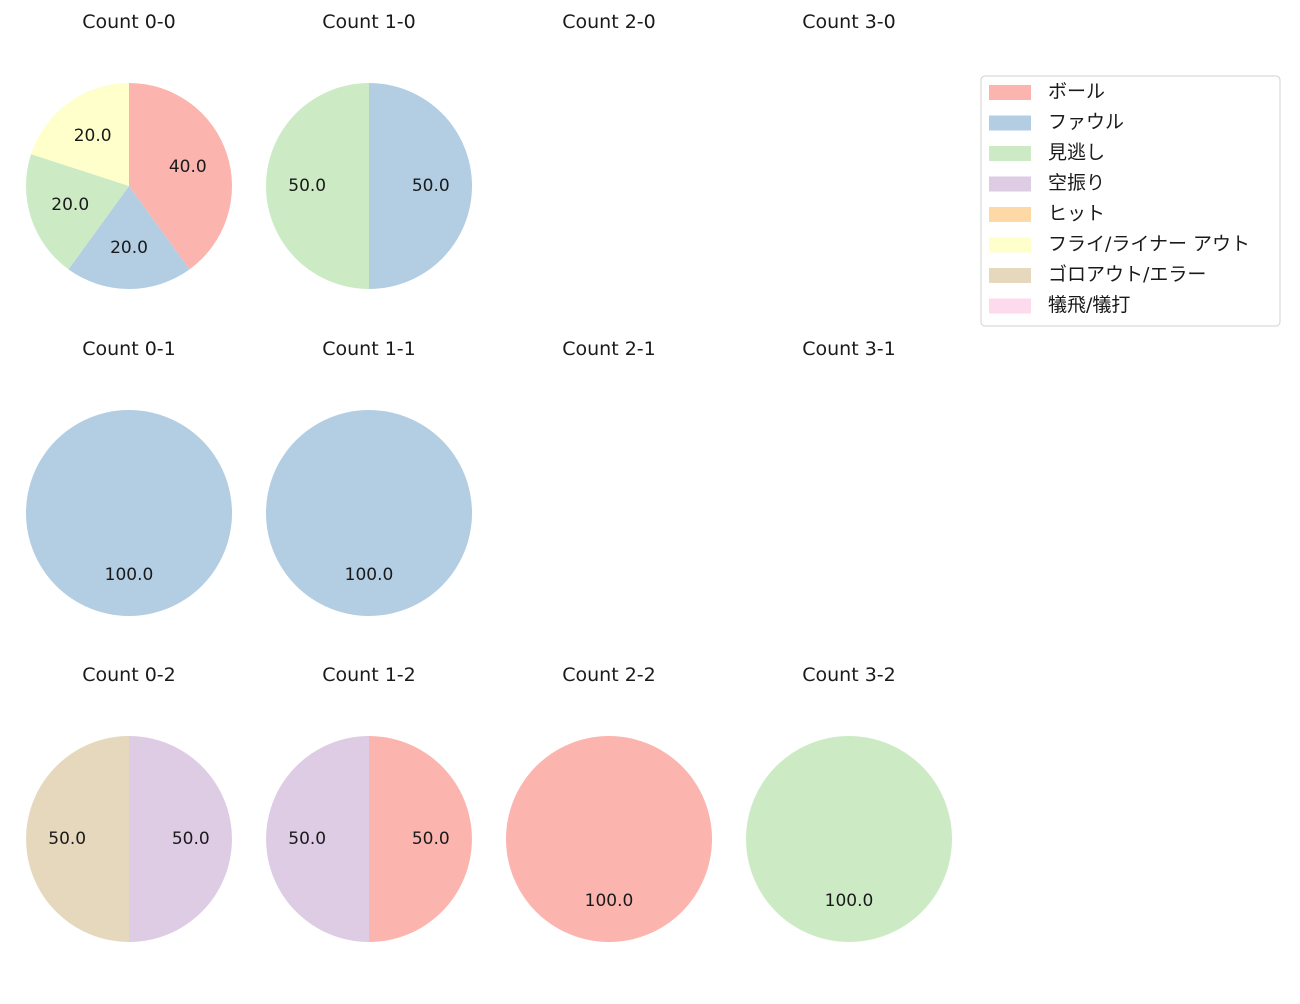 The width and height of the screenshot is (1300, 1004). Describe the element at coordinates (129, 675) in the screenshot. I see `pie-title: Count 0-2` at that location.